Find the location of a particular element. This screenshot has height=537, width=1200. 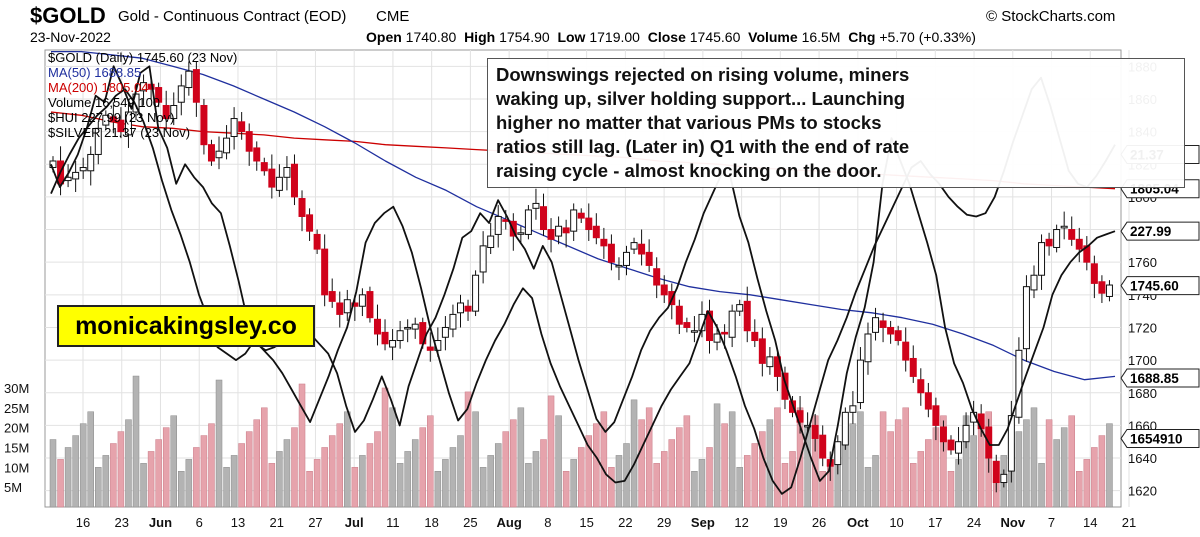

price-tick-label: 1720 is located at coordinates (1142, 327).